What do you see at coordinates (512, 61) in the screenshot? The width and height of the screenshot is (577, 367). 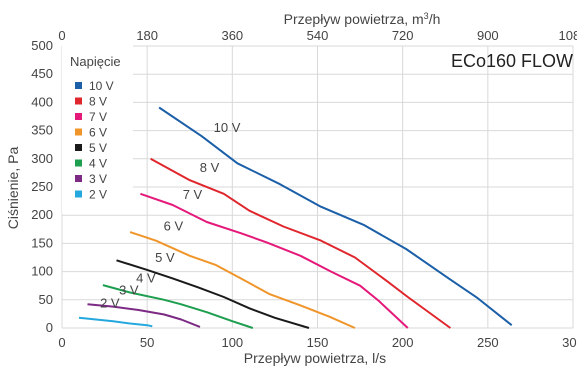 I see `chart-title: ECo160 FLOW` at bounding box center [512, 61].